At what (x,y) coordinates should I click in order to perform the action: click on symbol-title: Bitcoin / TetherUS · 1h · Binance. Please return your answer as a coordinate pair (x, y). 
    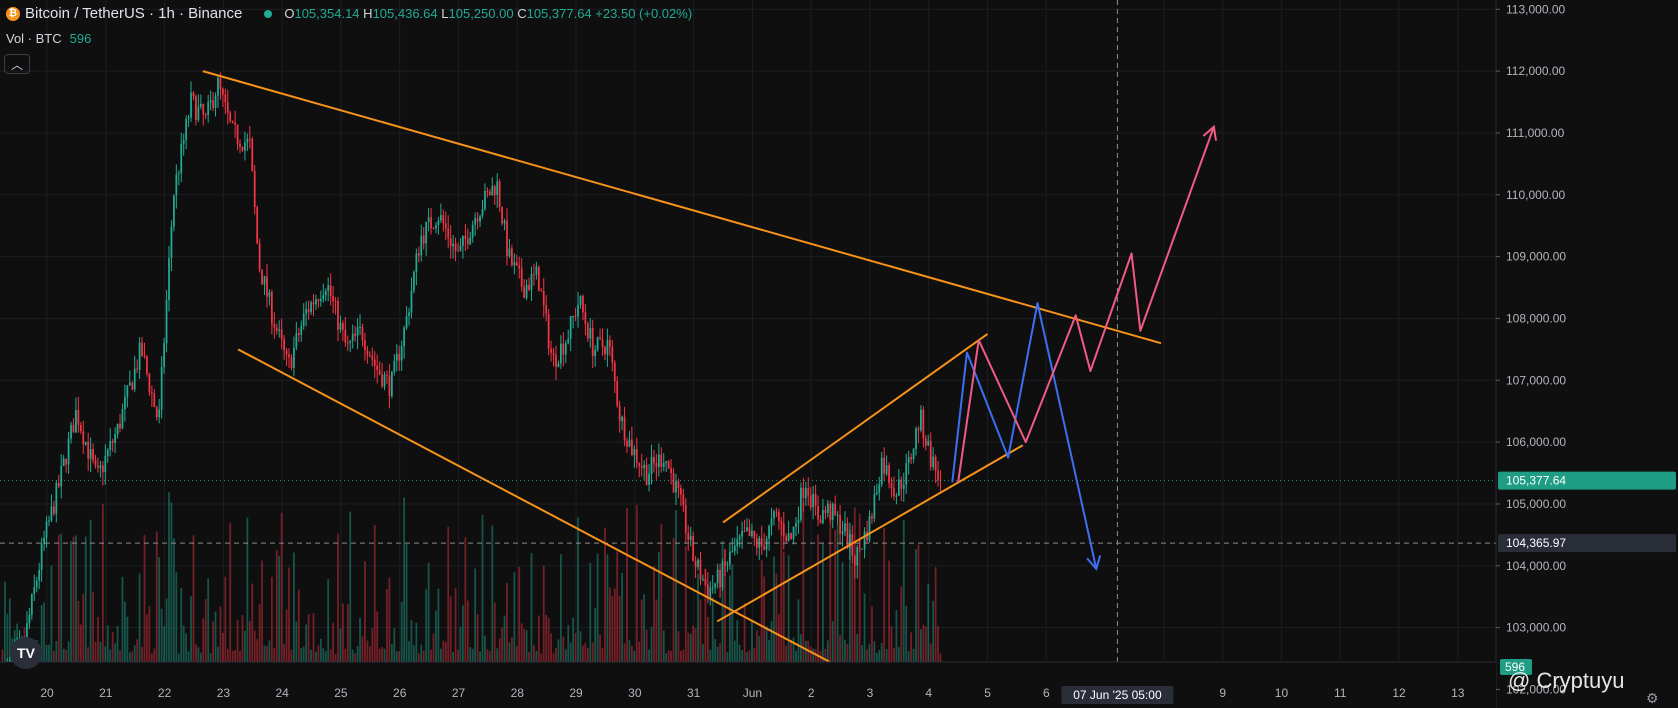
    Looking at the image, I should click on (134, 13).